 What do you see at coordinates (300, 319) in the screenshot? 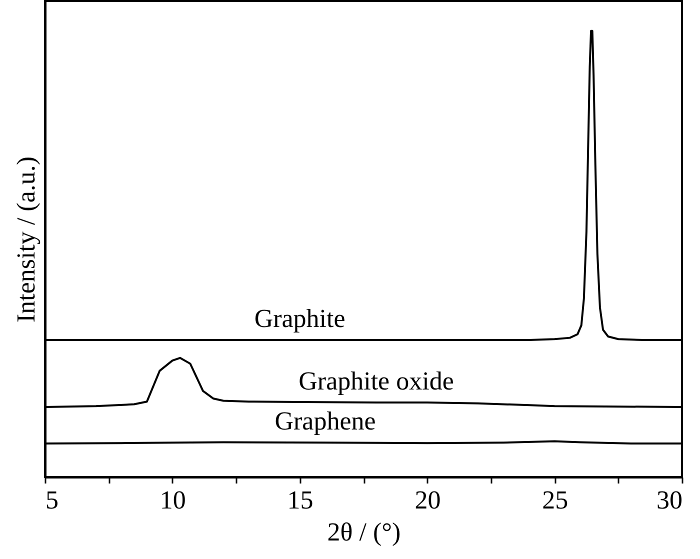
I see `series-label: Graphite` at bounding box center [300, 319].